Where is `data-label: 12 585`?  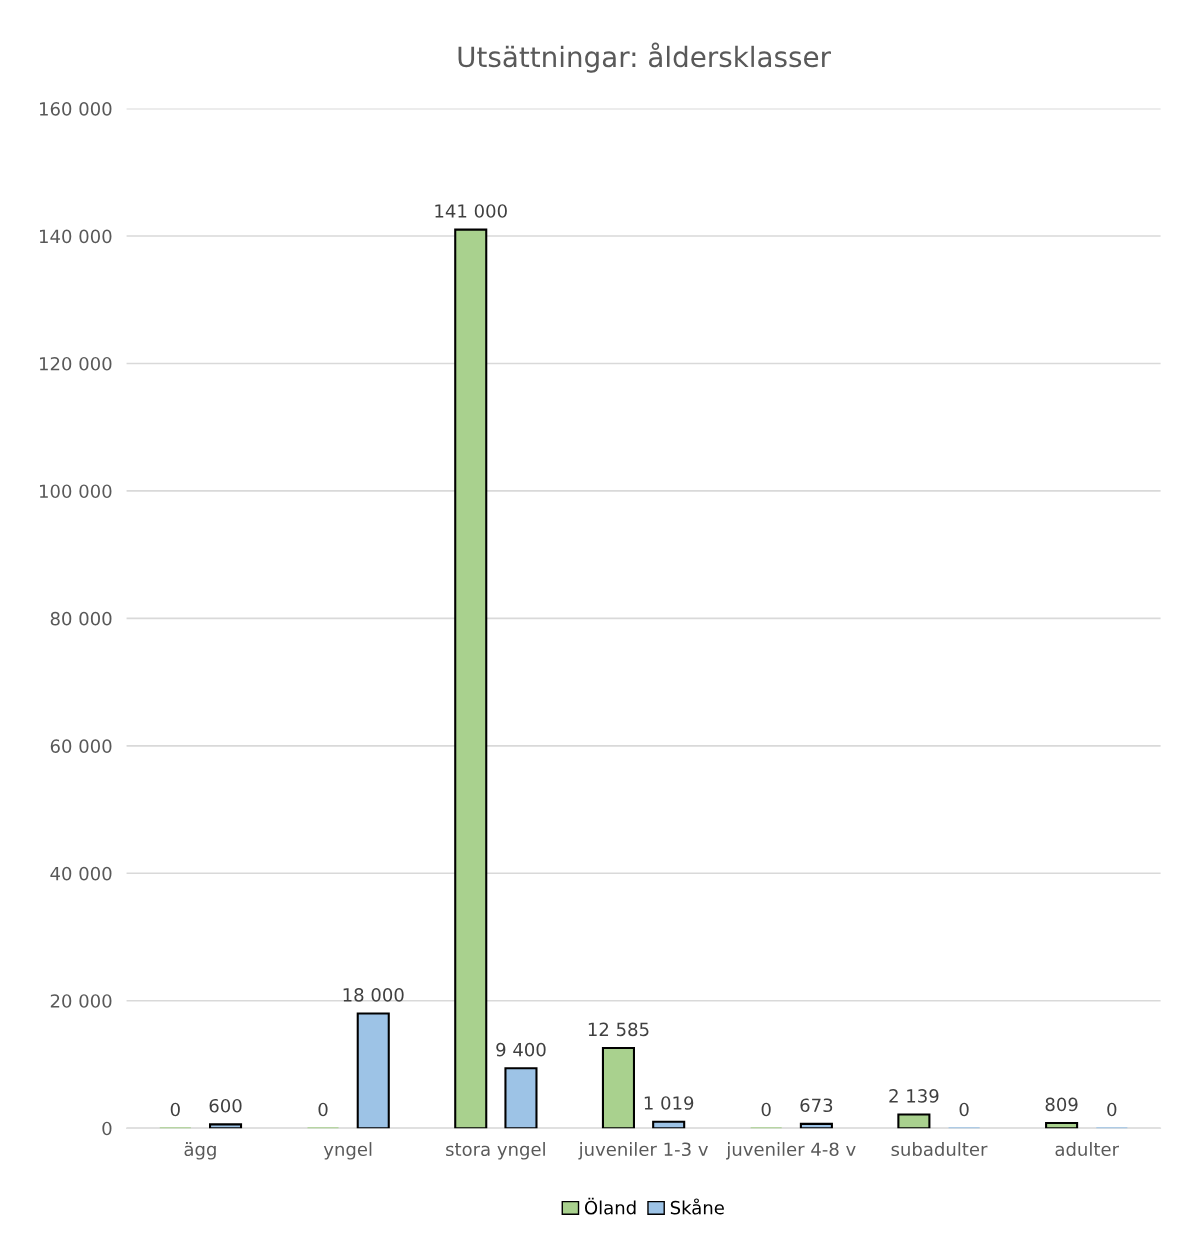 data-label: 12 585 is located at coordinates (618, 1029).